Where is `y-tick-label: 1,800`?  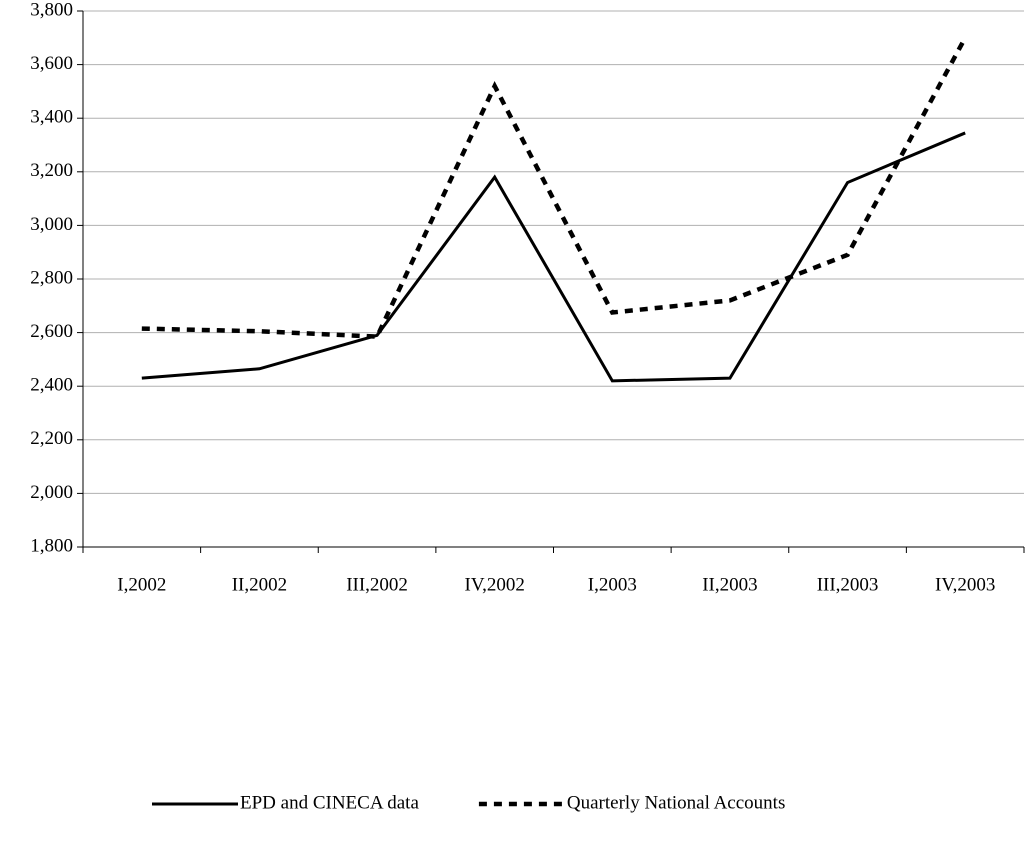 y-tick-label: 1,800 is located at coordinates (51, 545).